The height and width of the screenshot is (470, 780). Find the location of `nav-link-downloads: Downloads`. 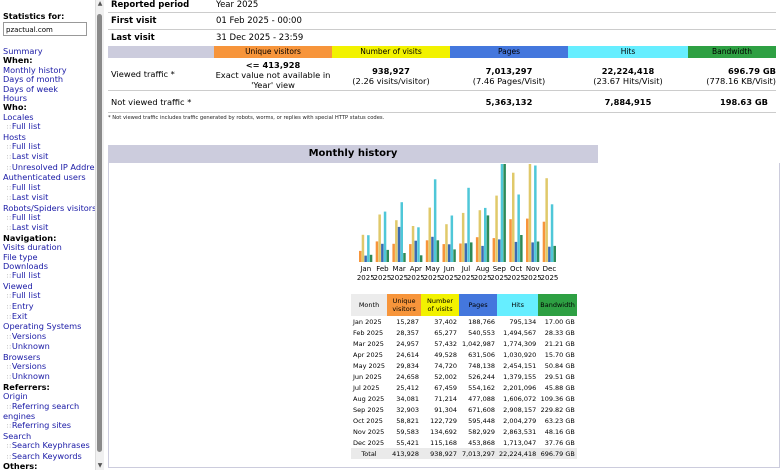

nav-link-downloads: Downloads is located at coordinates (47, 265).